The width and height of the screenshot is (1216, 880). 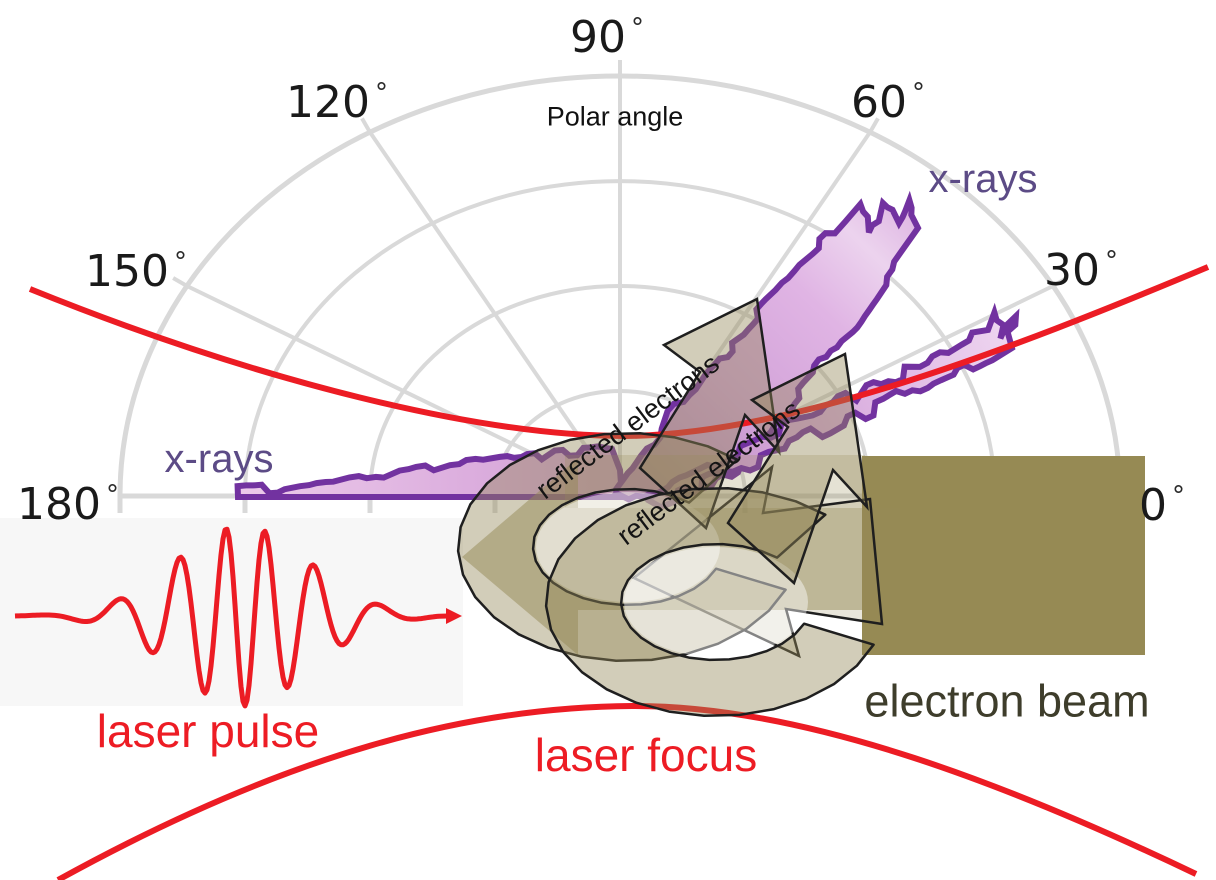 What do you see at coordinates (337, 102) in the screenshot?
I see `angle-label-120: 120 °` at bounding box center [337, 102].